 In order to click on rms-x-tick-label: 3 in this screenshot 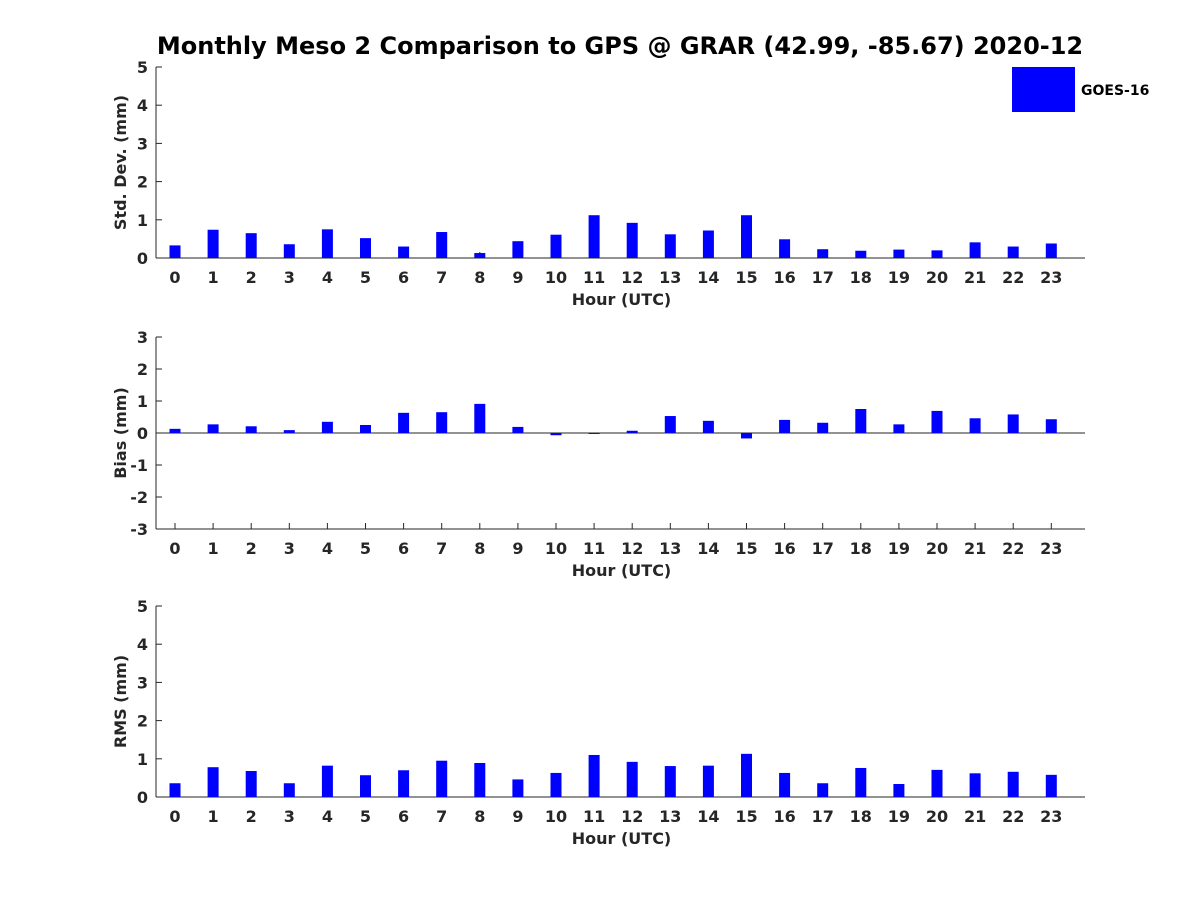, I will do `click(289, 816)`.